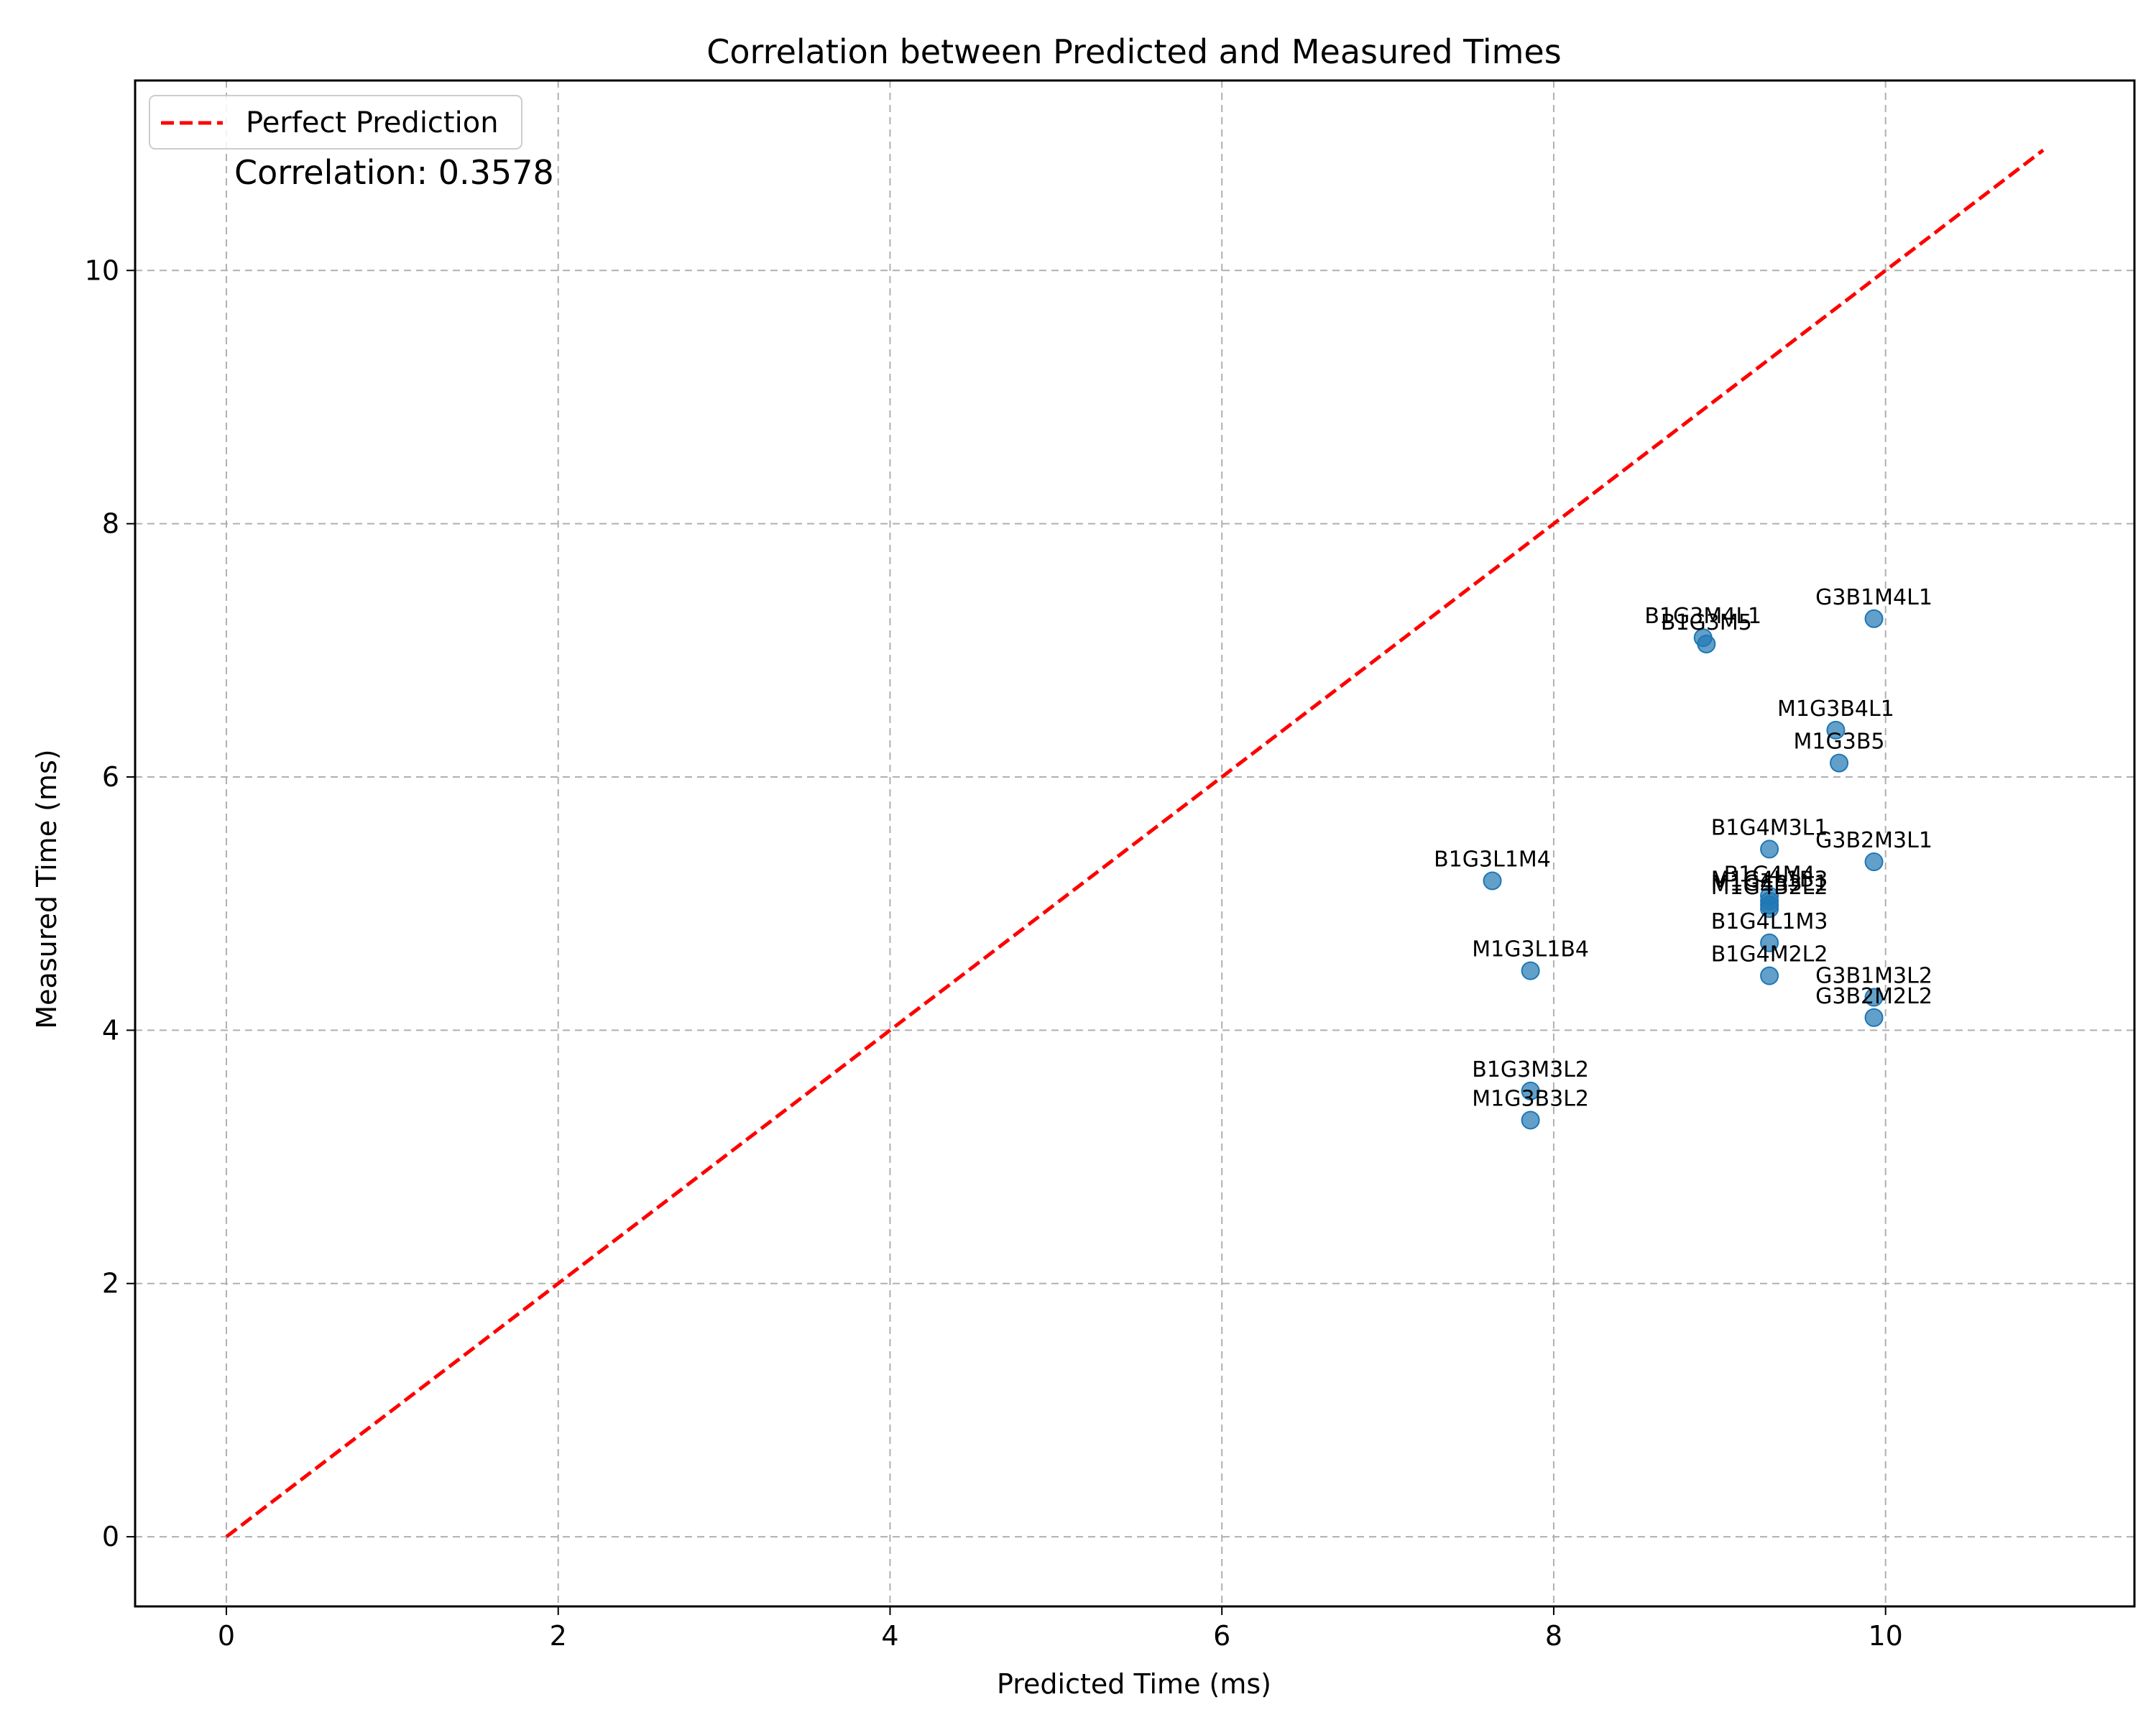 The image size is (2156, 1725). Describe the element at coordinates (1886, 1636) in the screenshot. I see `x-tick-label: 10` at that location.